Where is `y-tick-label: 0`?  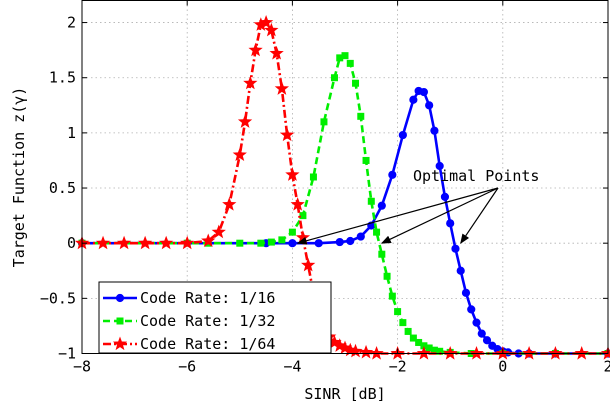
y-tick-label: 0 is located at coordinates (71, 243).